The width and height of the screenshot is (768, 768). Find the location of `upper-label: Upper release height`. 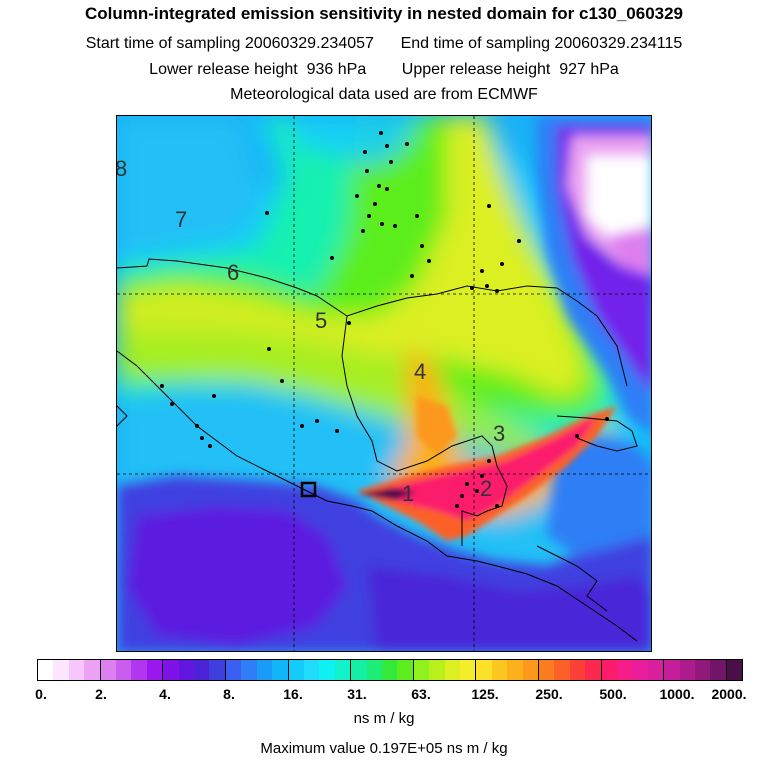

upper-label: Upper release height is located at coordinates (476, 69).